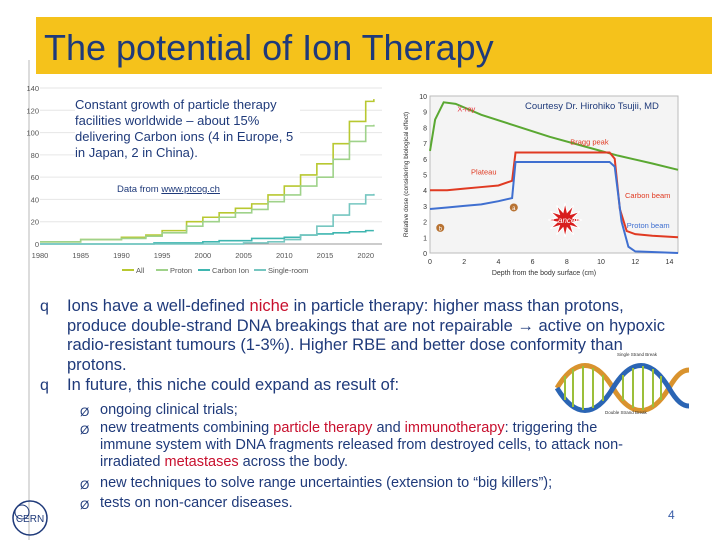  Describe the element at coordinates (365, 255) in the screenshot. I see `growth-x-tick: 2020` at that location.